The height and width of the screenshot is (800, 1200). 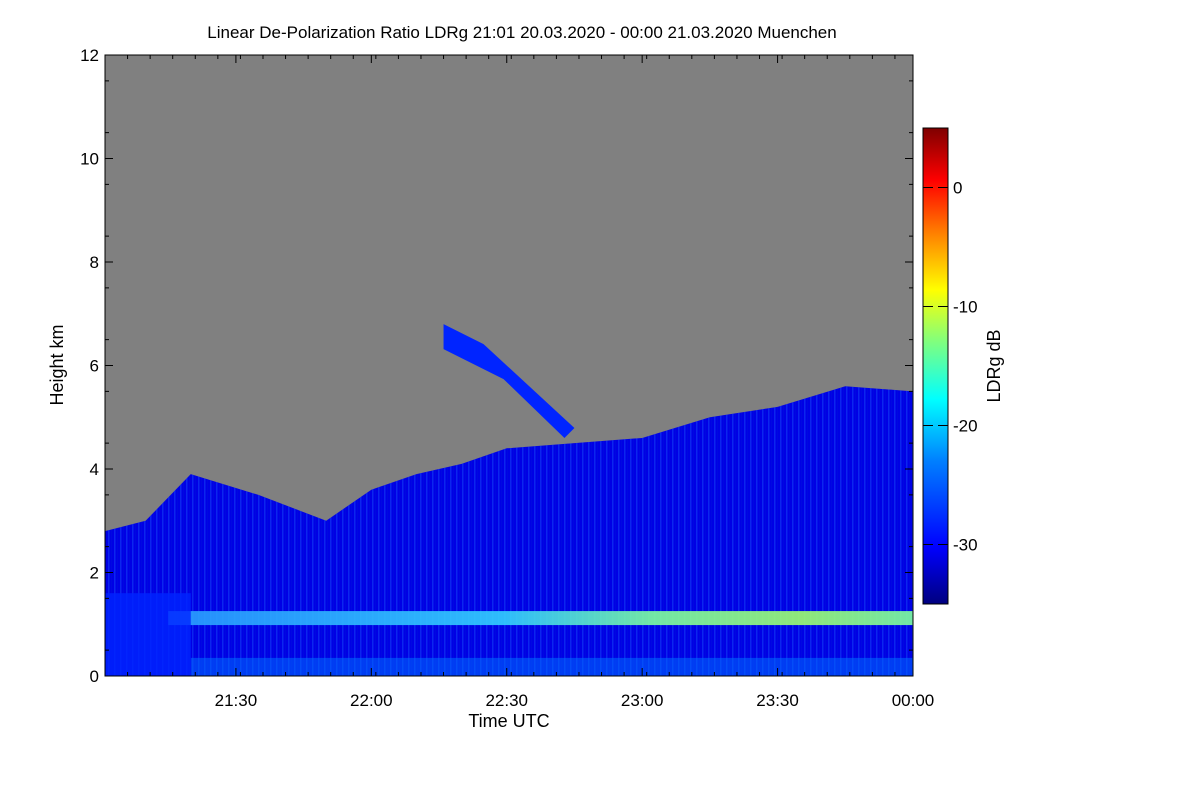 I want to click on x-tick-label: 00:00, so click(x=913, y=700).